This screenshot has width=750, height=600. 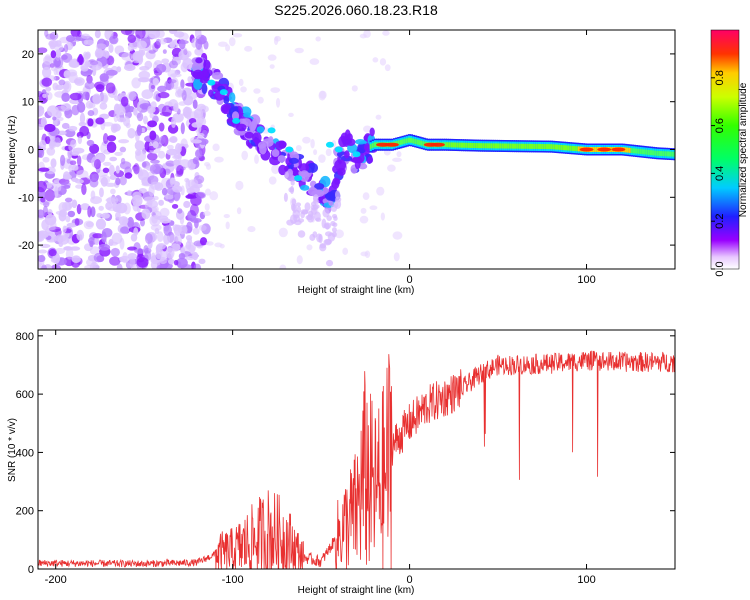 What do you see at coordinates (720, 125) in the screenshot?
I see `colorbar-tick-label: 0.6` at bounding box center [720, 125].